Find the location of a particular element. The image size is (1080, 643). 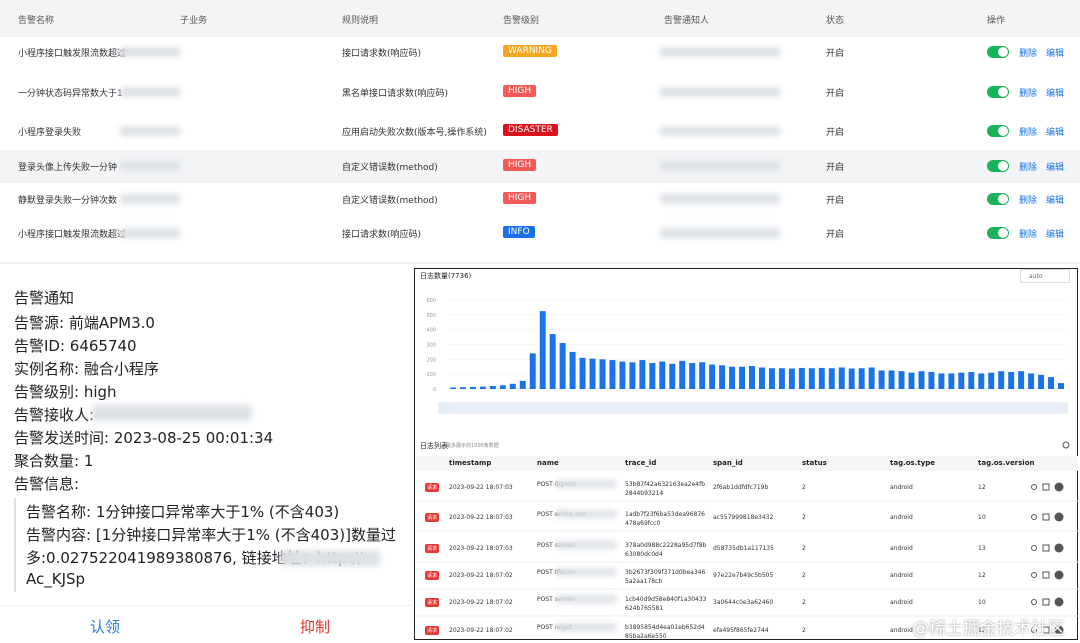

interval-select: auto is located at coordinates (1045, 276).